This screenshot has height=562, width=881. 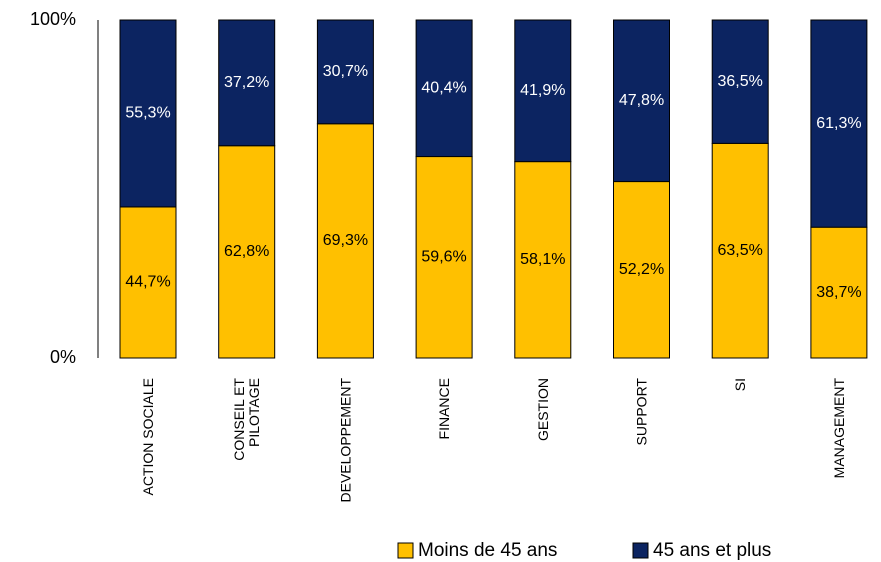 I want to click on legend-label-series-2: 45 ans et plus, so click(x=712, y=550).